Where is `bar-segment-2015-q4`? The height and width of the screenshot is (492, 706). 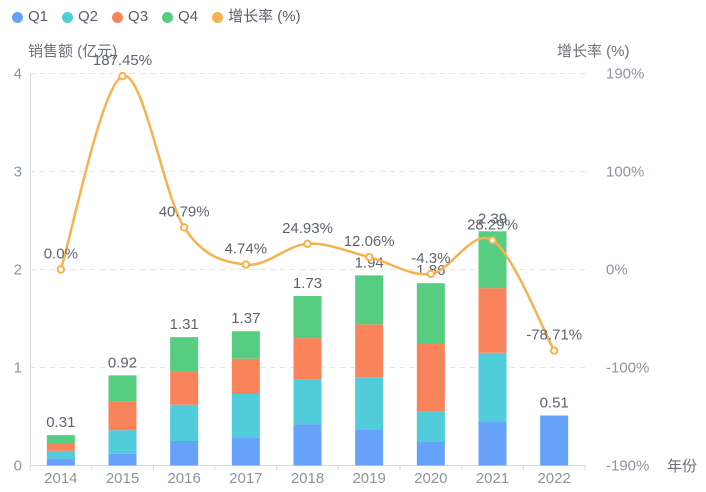
bar-segment-2015-q4 is located at coordinates (122, 388).